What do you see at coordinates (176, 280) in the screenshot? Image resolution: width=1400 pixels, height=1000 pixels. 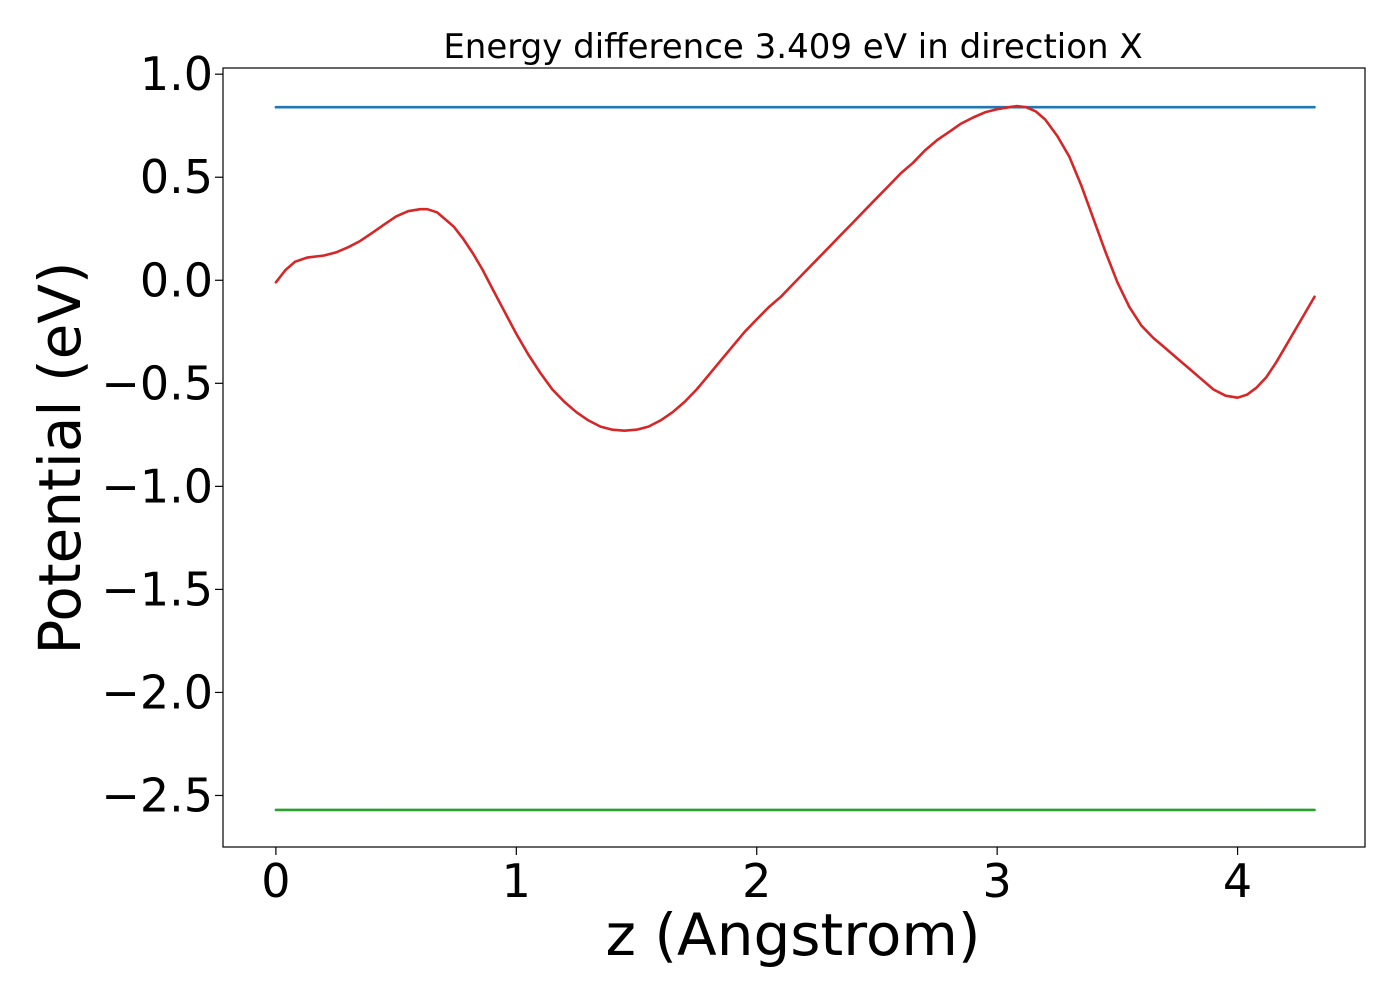 I see `y-tick-label: 0.0` at bounding box center [176, 280].